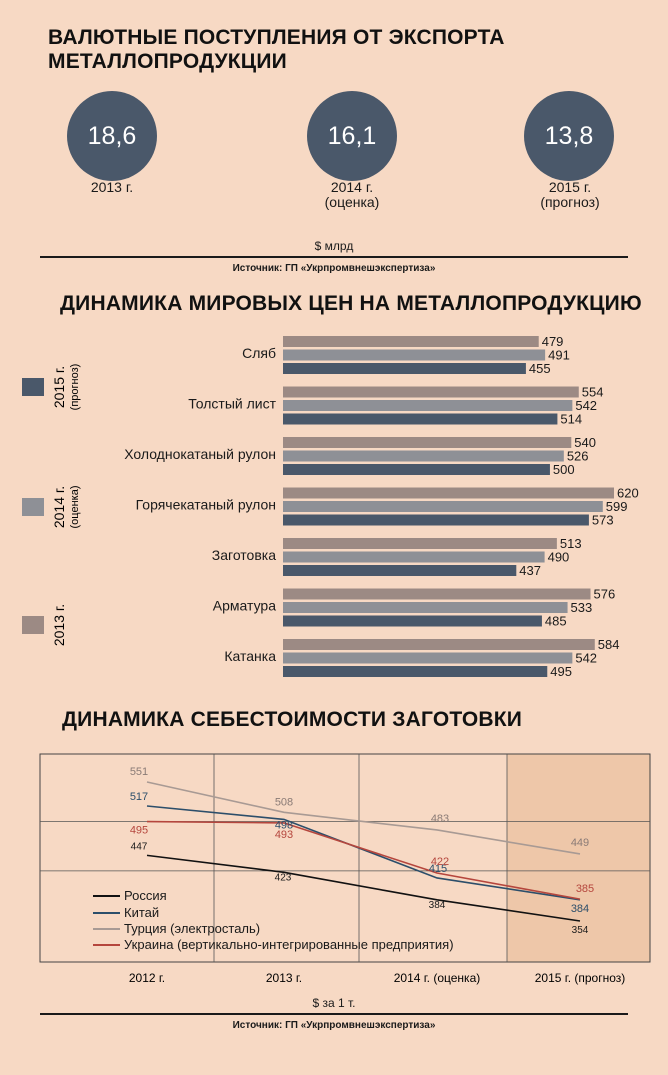 Image resolution: width=668 pixels, height=1075 pixels. Describe the element at coordinates (582, 607) in the screenshot. I see `bar-value-label: 533` at that location.